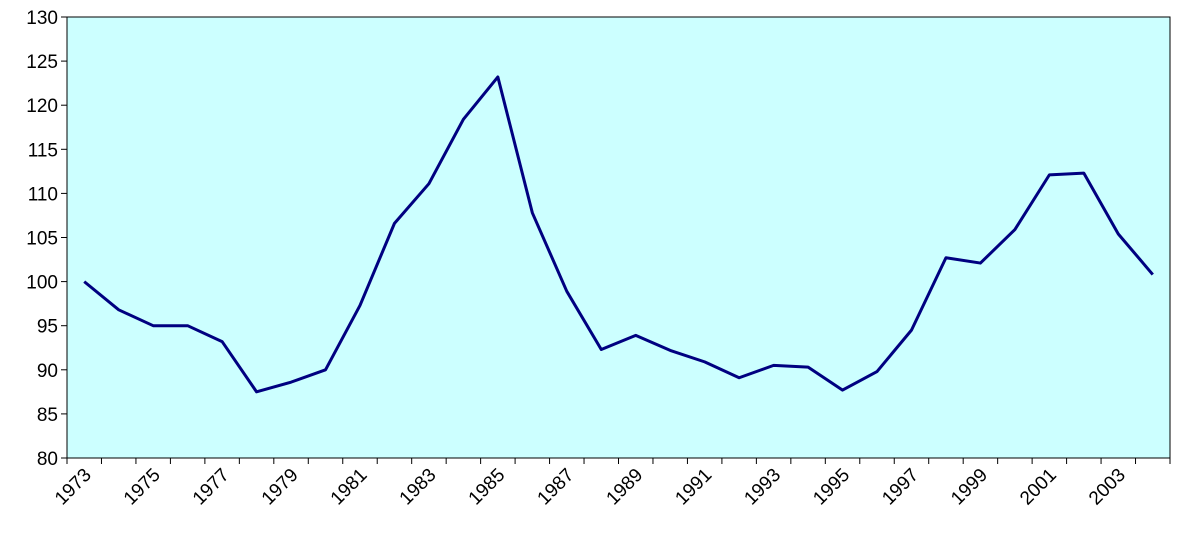  What do you see at coordinates (487, 487) in the screenshot?
I see `x-tick-label: 1985` at bounding box center [487, 487].